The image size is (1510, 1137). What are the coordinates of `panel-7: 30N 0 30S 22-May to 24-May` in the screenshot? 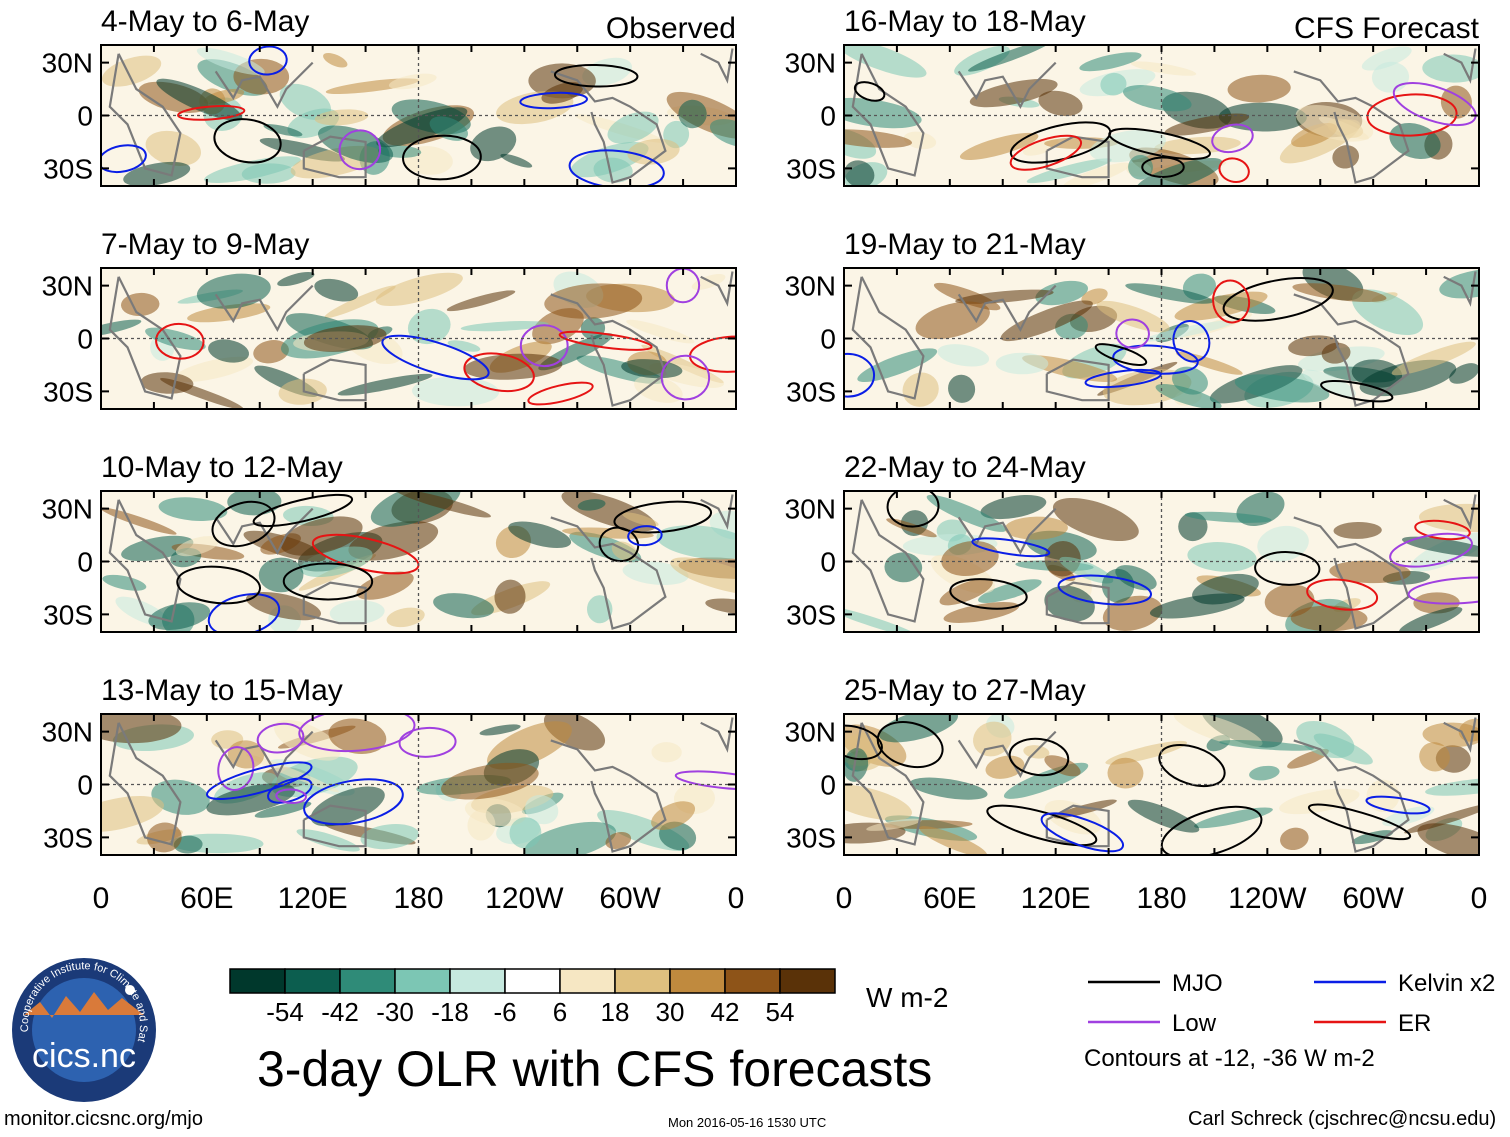 It's located at (1132, 542).